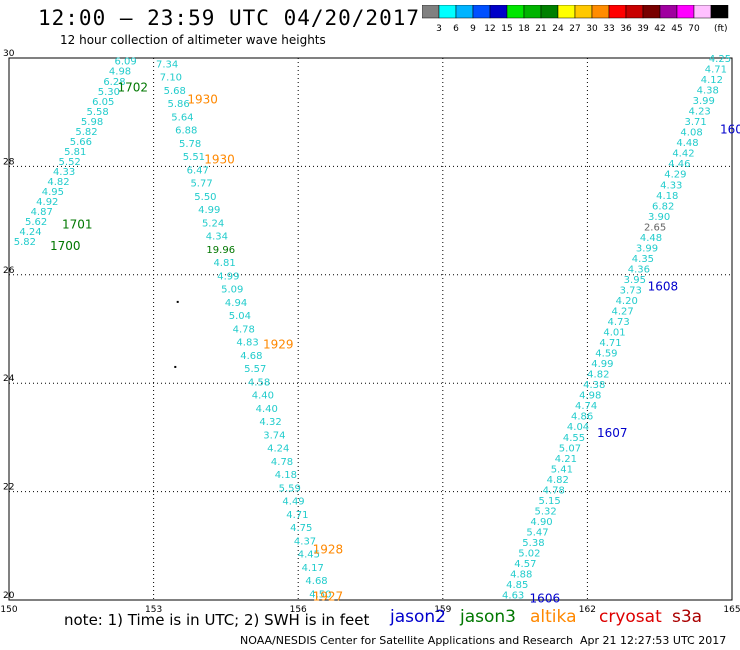 The image size is (740, 650). Describe the element at coordinates (9, 379) in the screenshot. I see `lat-tick-label: 24` at that location.